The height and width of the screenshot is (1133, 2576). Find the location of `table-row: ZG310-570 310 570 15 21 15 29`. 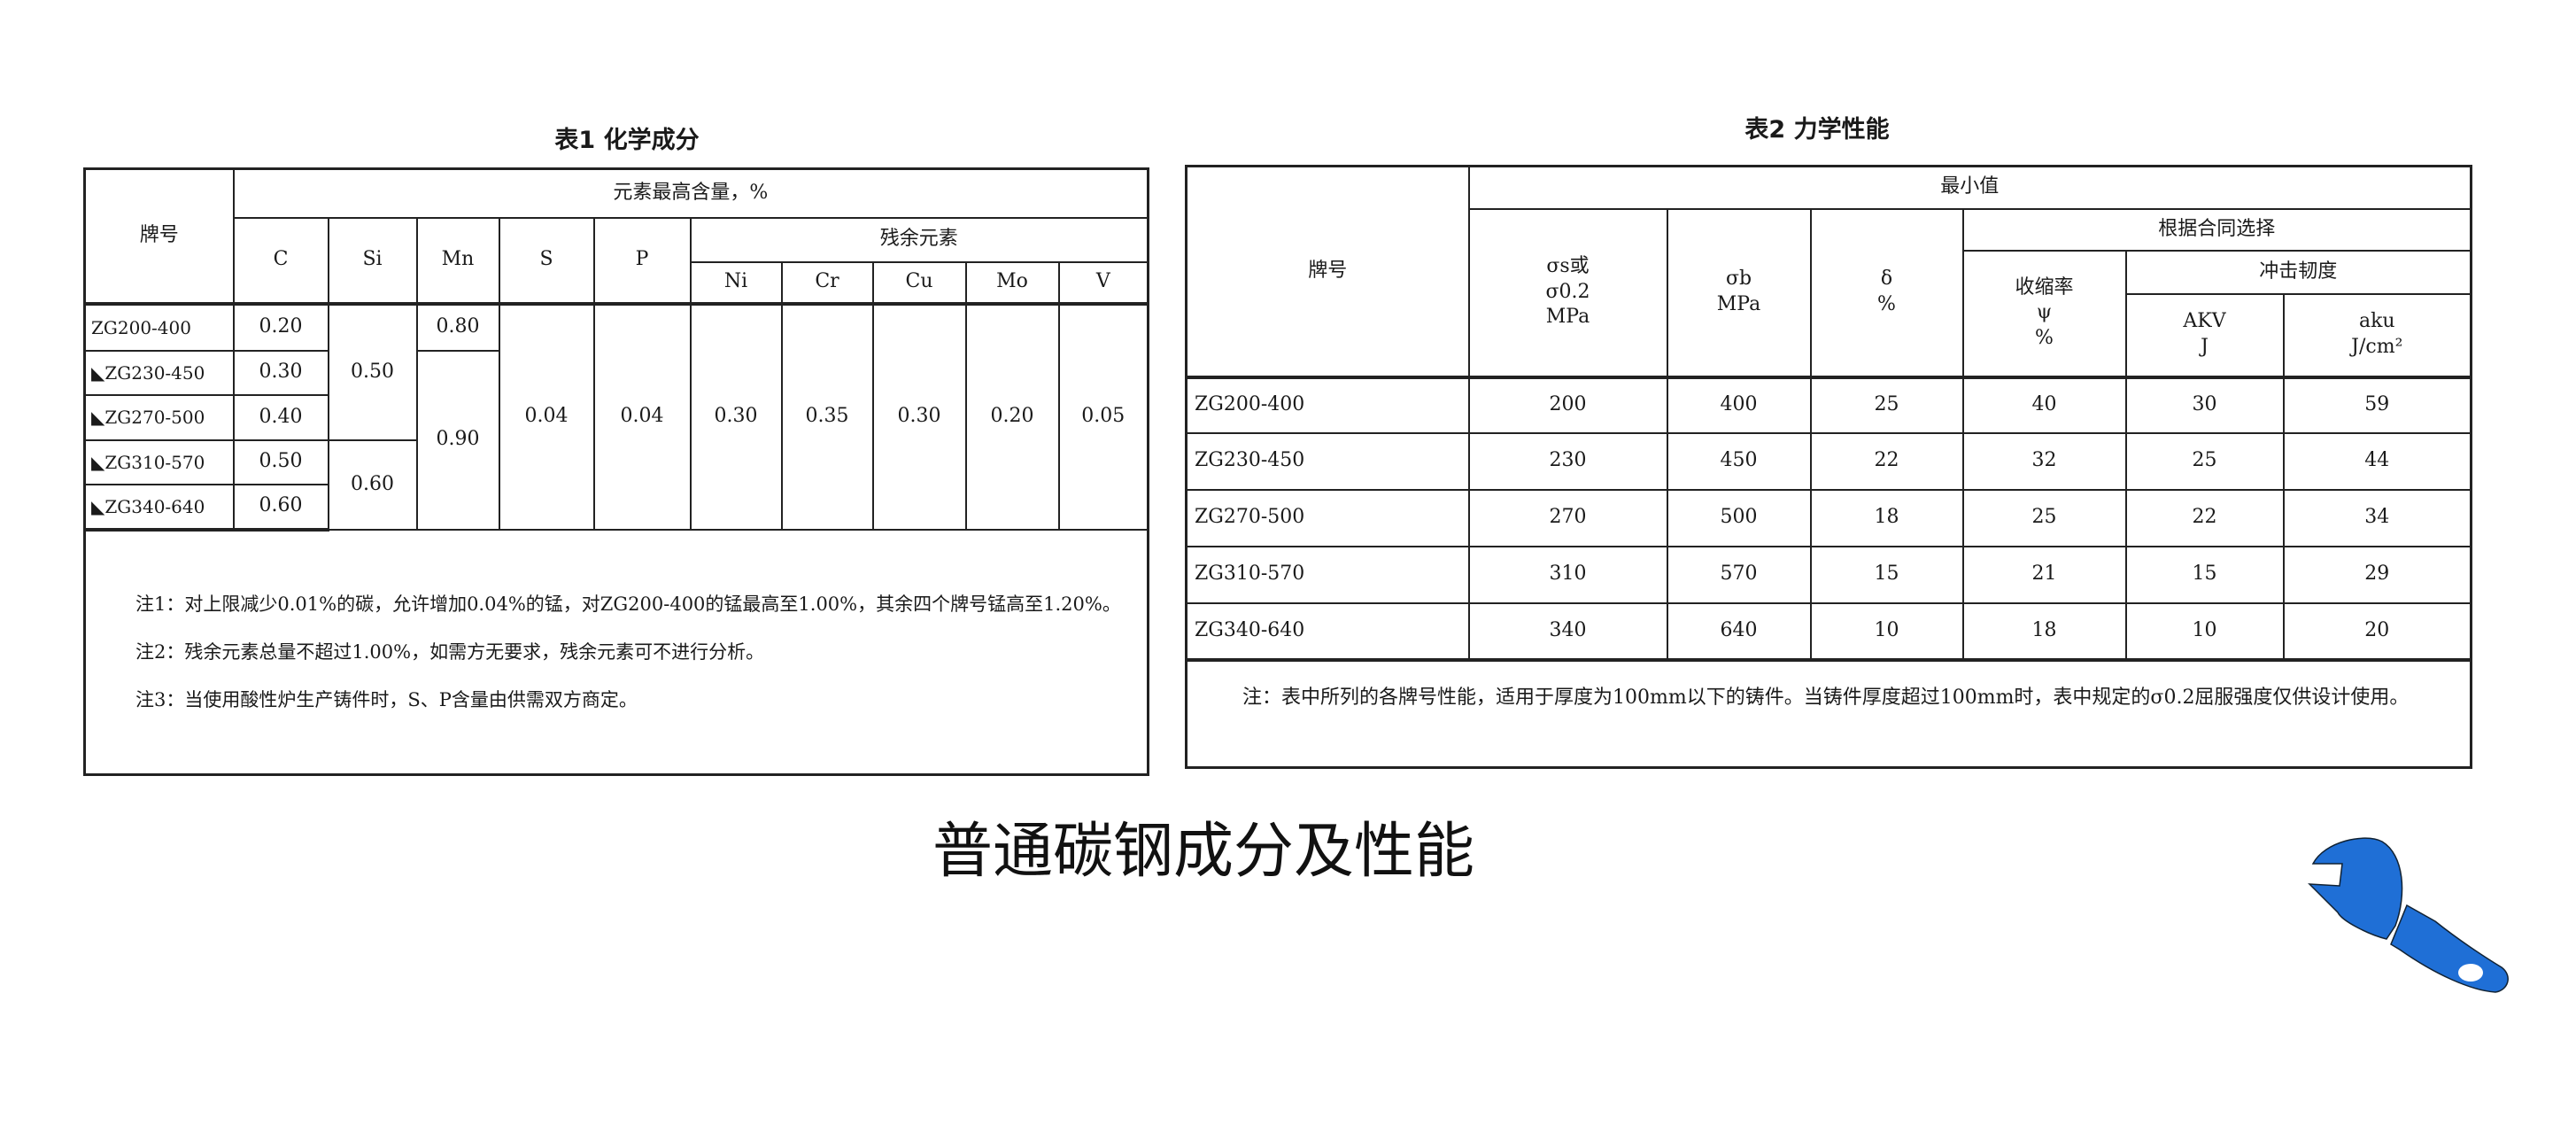

table-row: ZG310-570 310 570 15 21 15 29 is located at coordinates (1828, 574).